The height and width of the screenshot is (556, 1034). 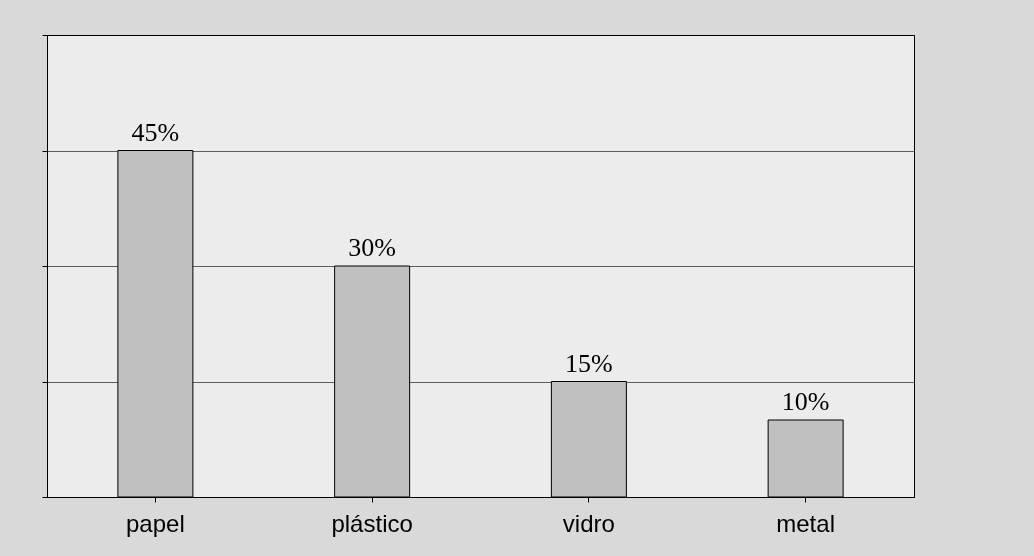 What do you see at coordinates (155, 523) in the screenshot?
I see `x-tick-label: papel` at bounding box center [155, 523].